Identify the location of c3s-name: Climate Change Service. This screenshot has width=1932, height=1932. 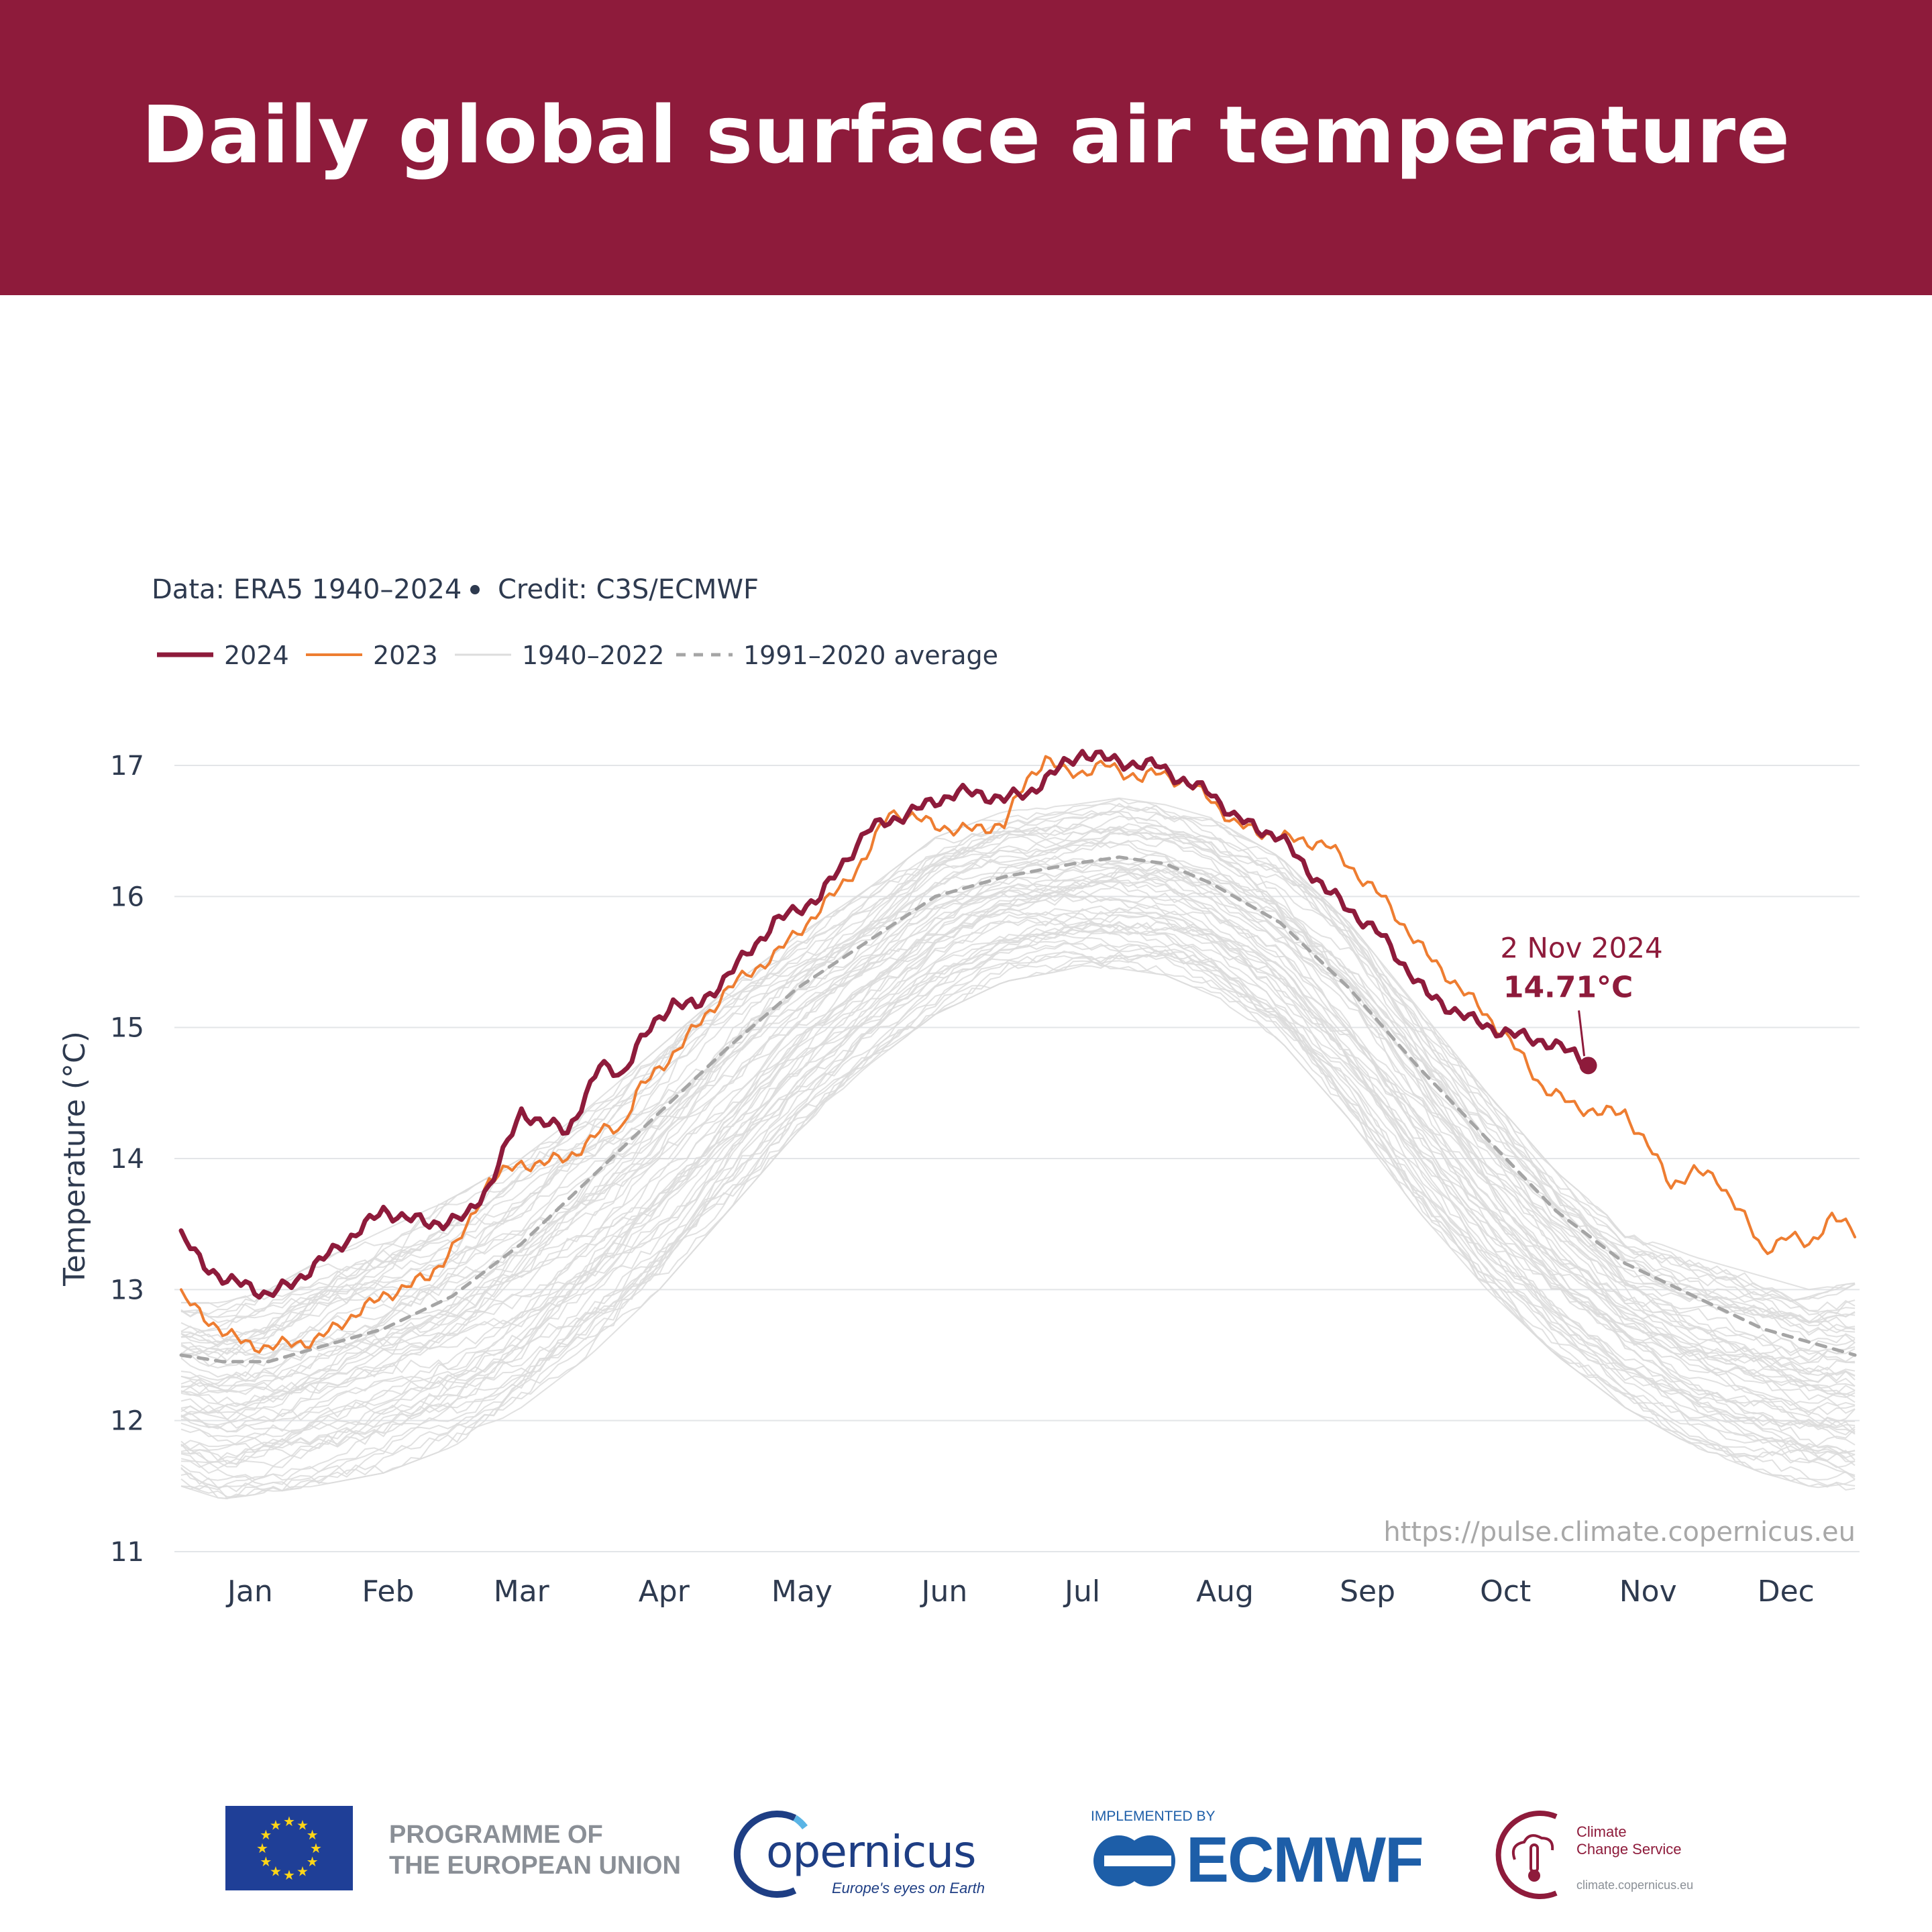
(1629, 1840).